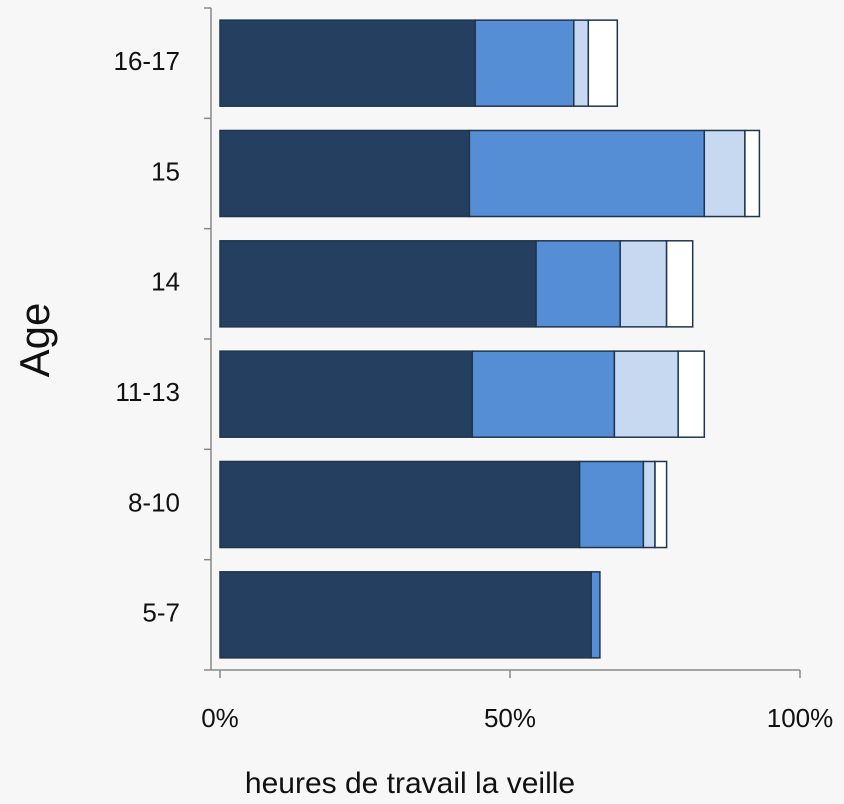  Describe the element at coordinates (34, 340) in the screenshot. I see `y-axis-title: Age` at that location.